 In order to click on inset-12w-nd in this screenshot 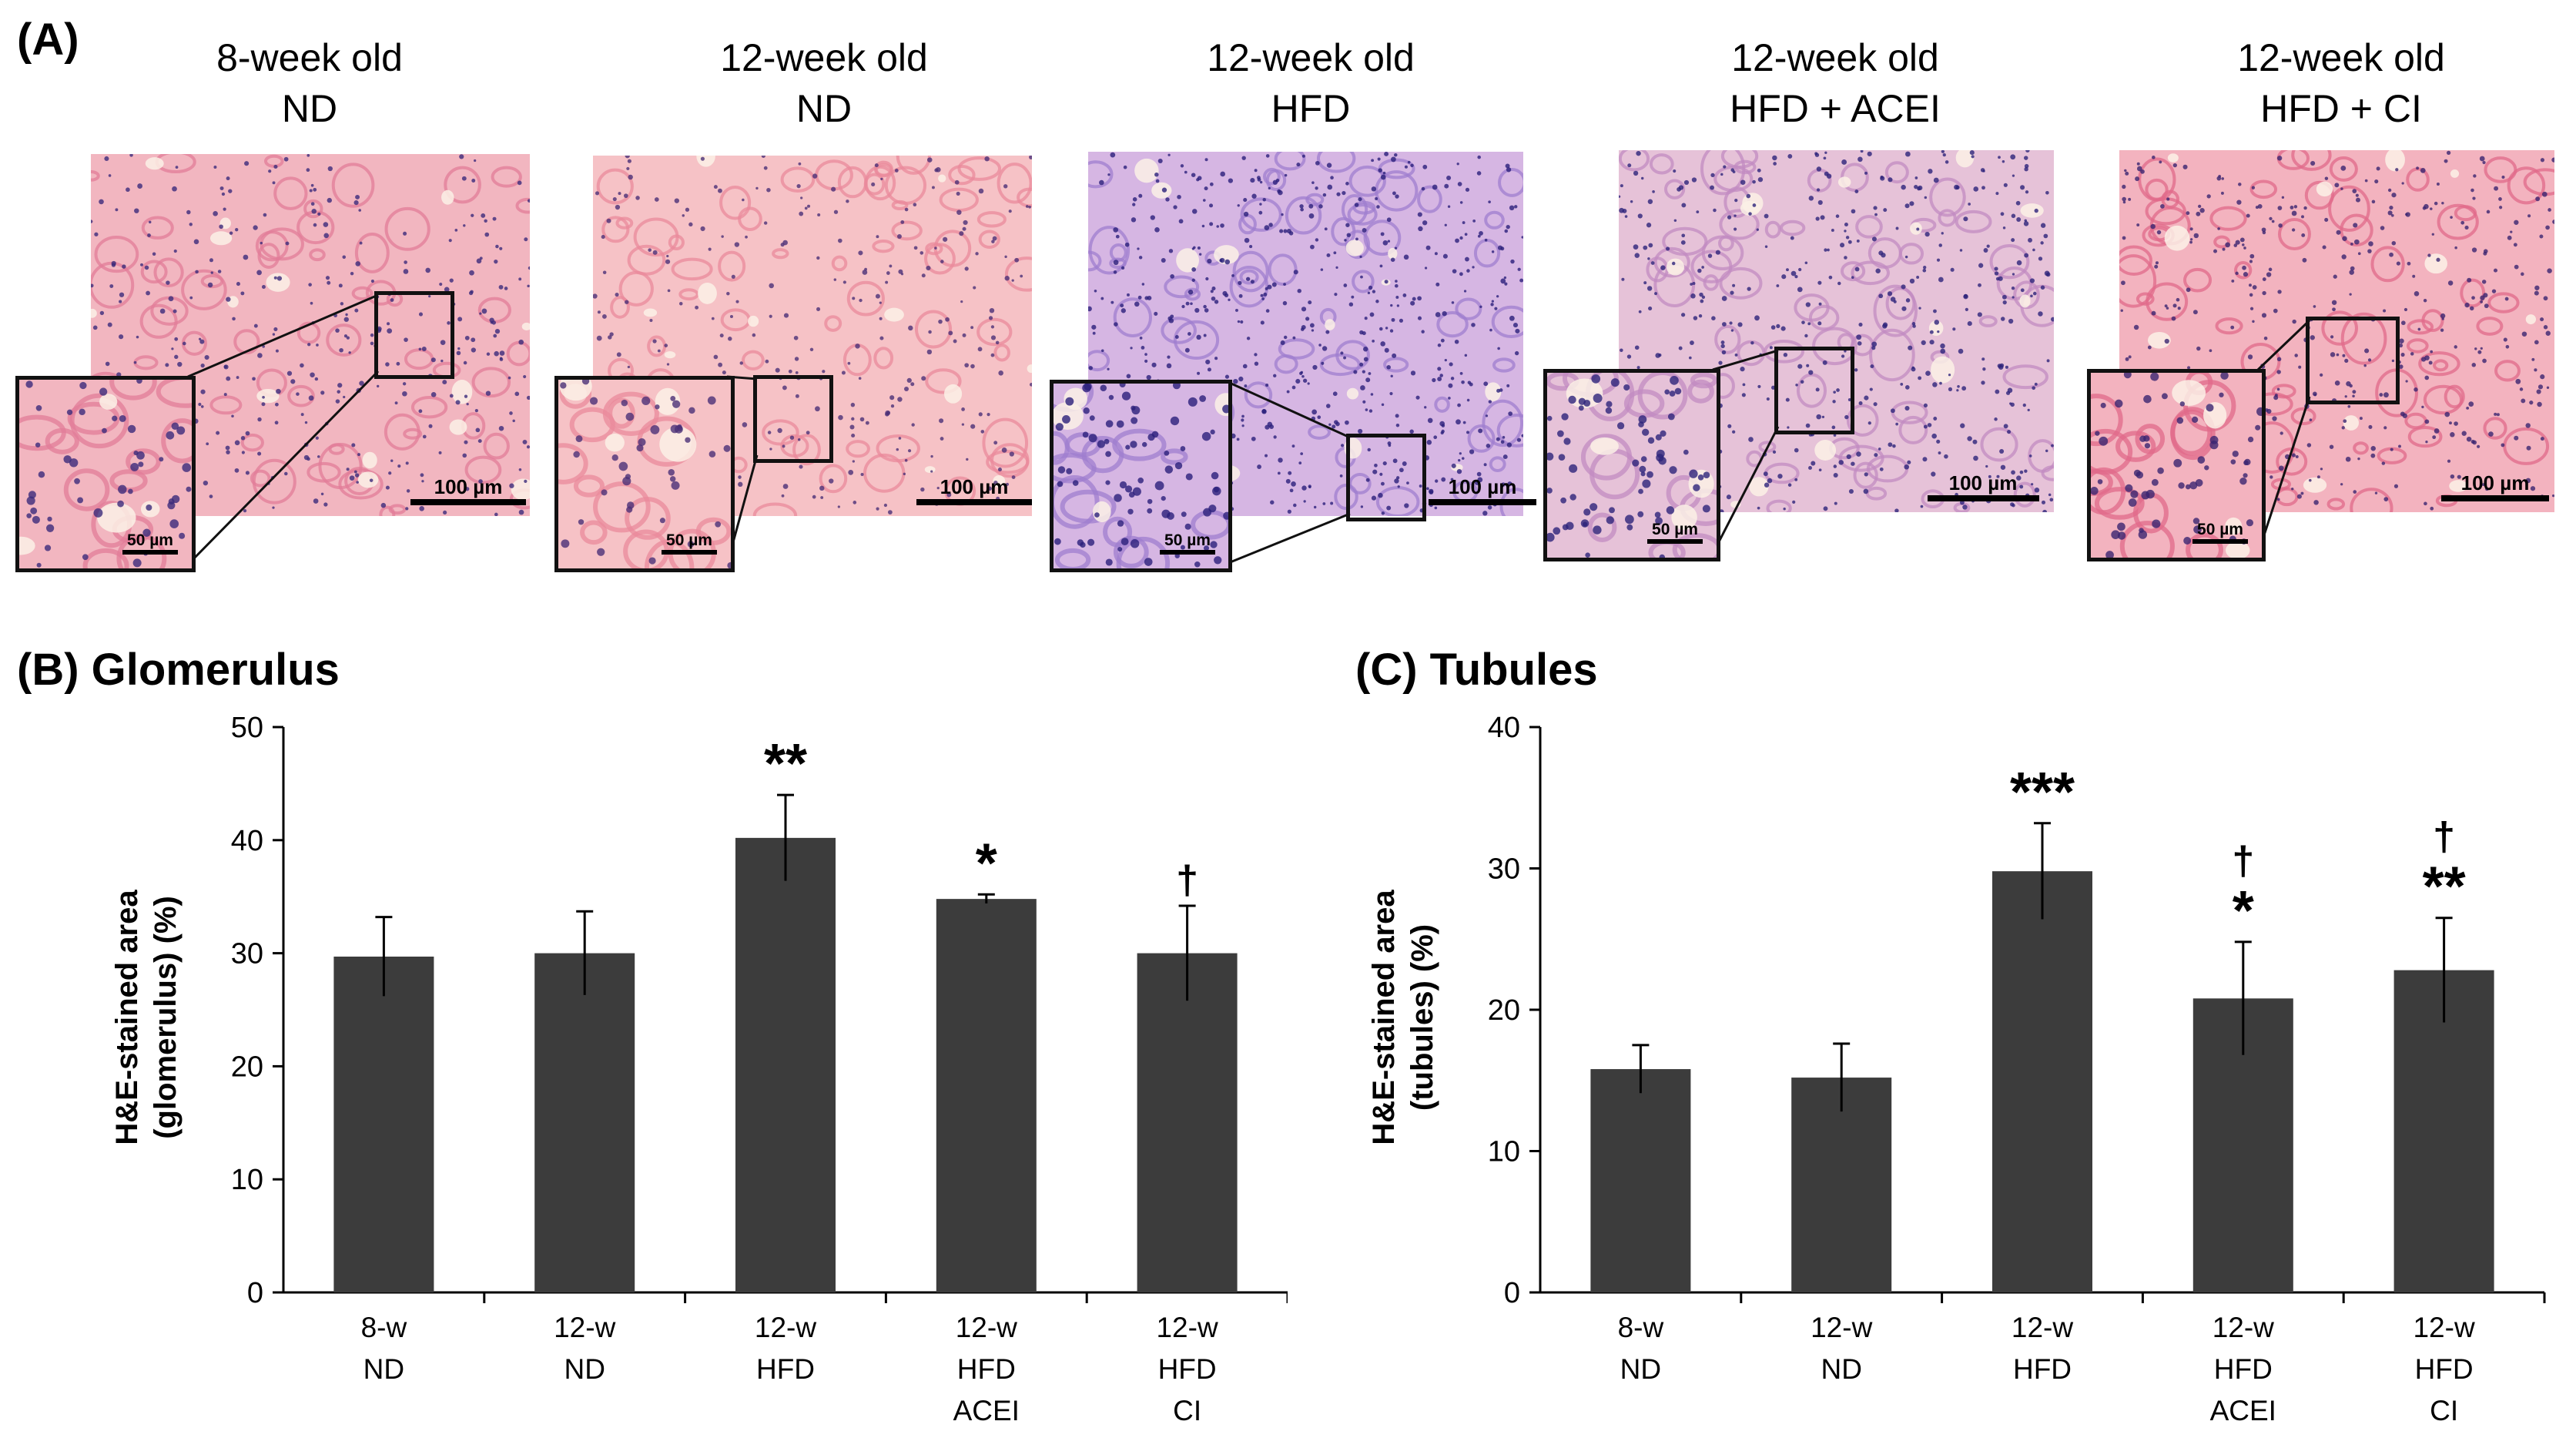, I will do `click(644, 474)`.